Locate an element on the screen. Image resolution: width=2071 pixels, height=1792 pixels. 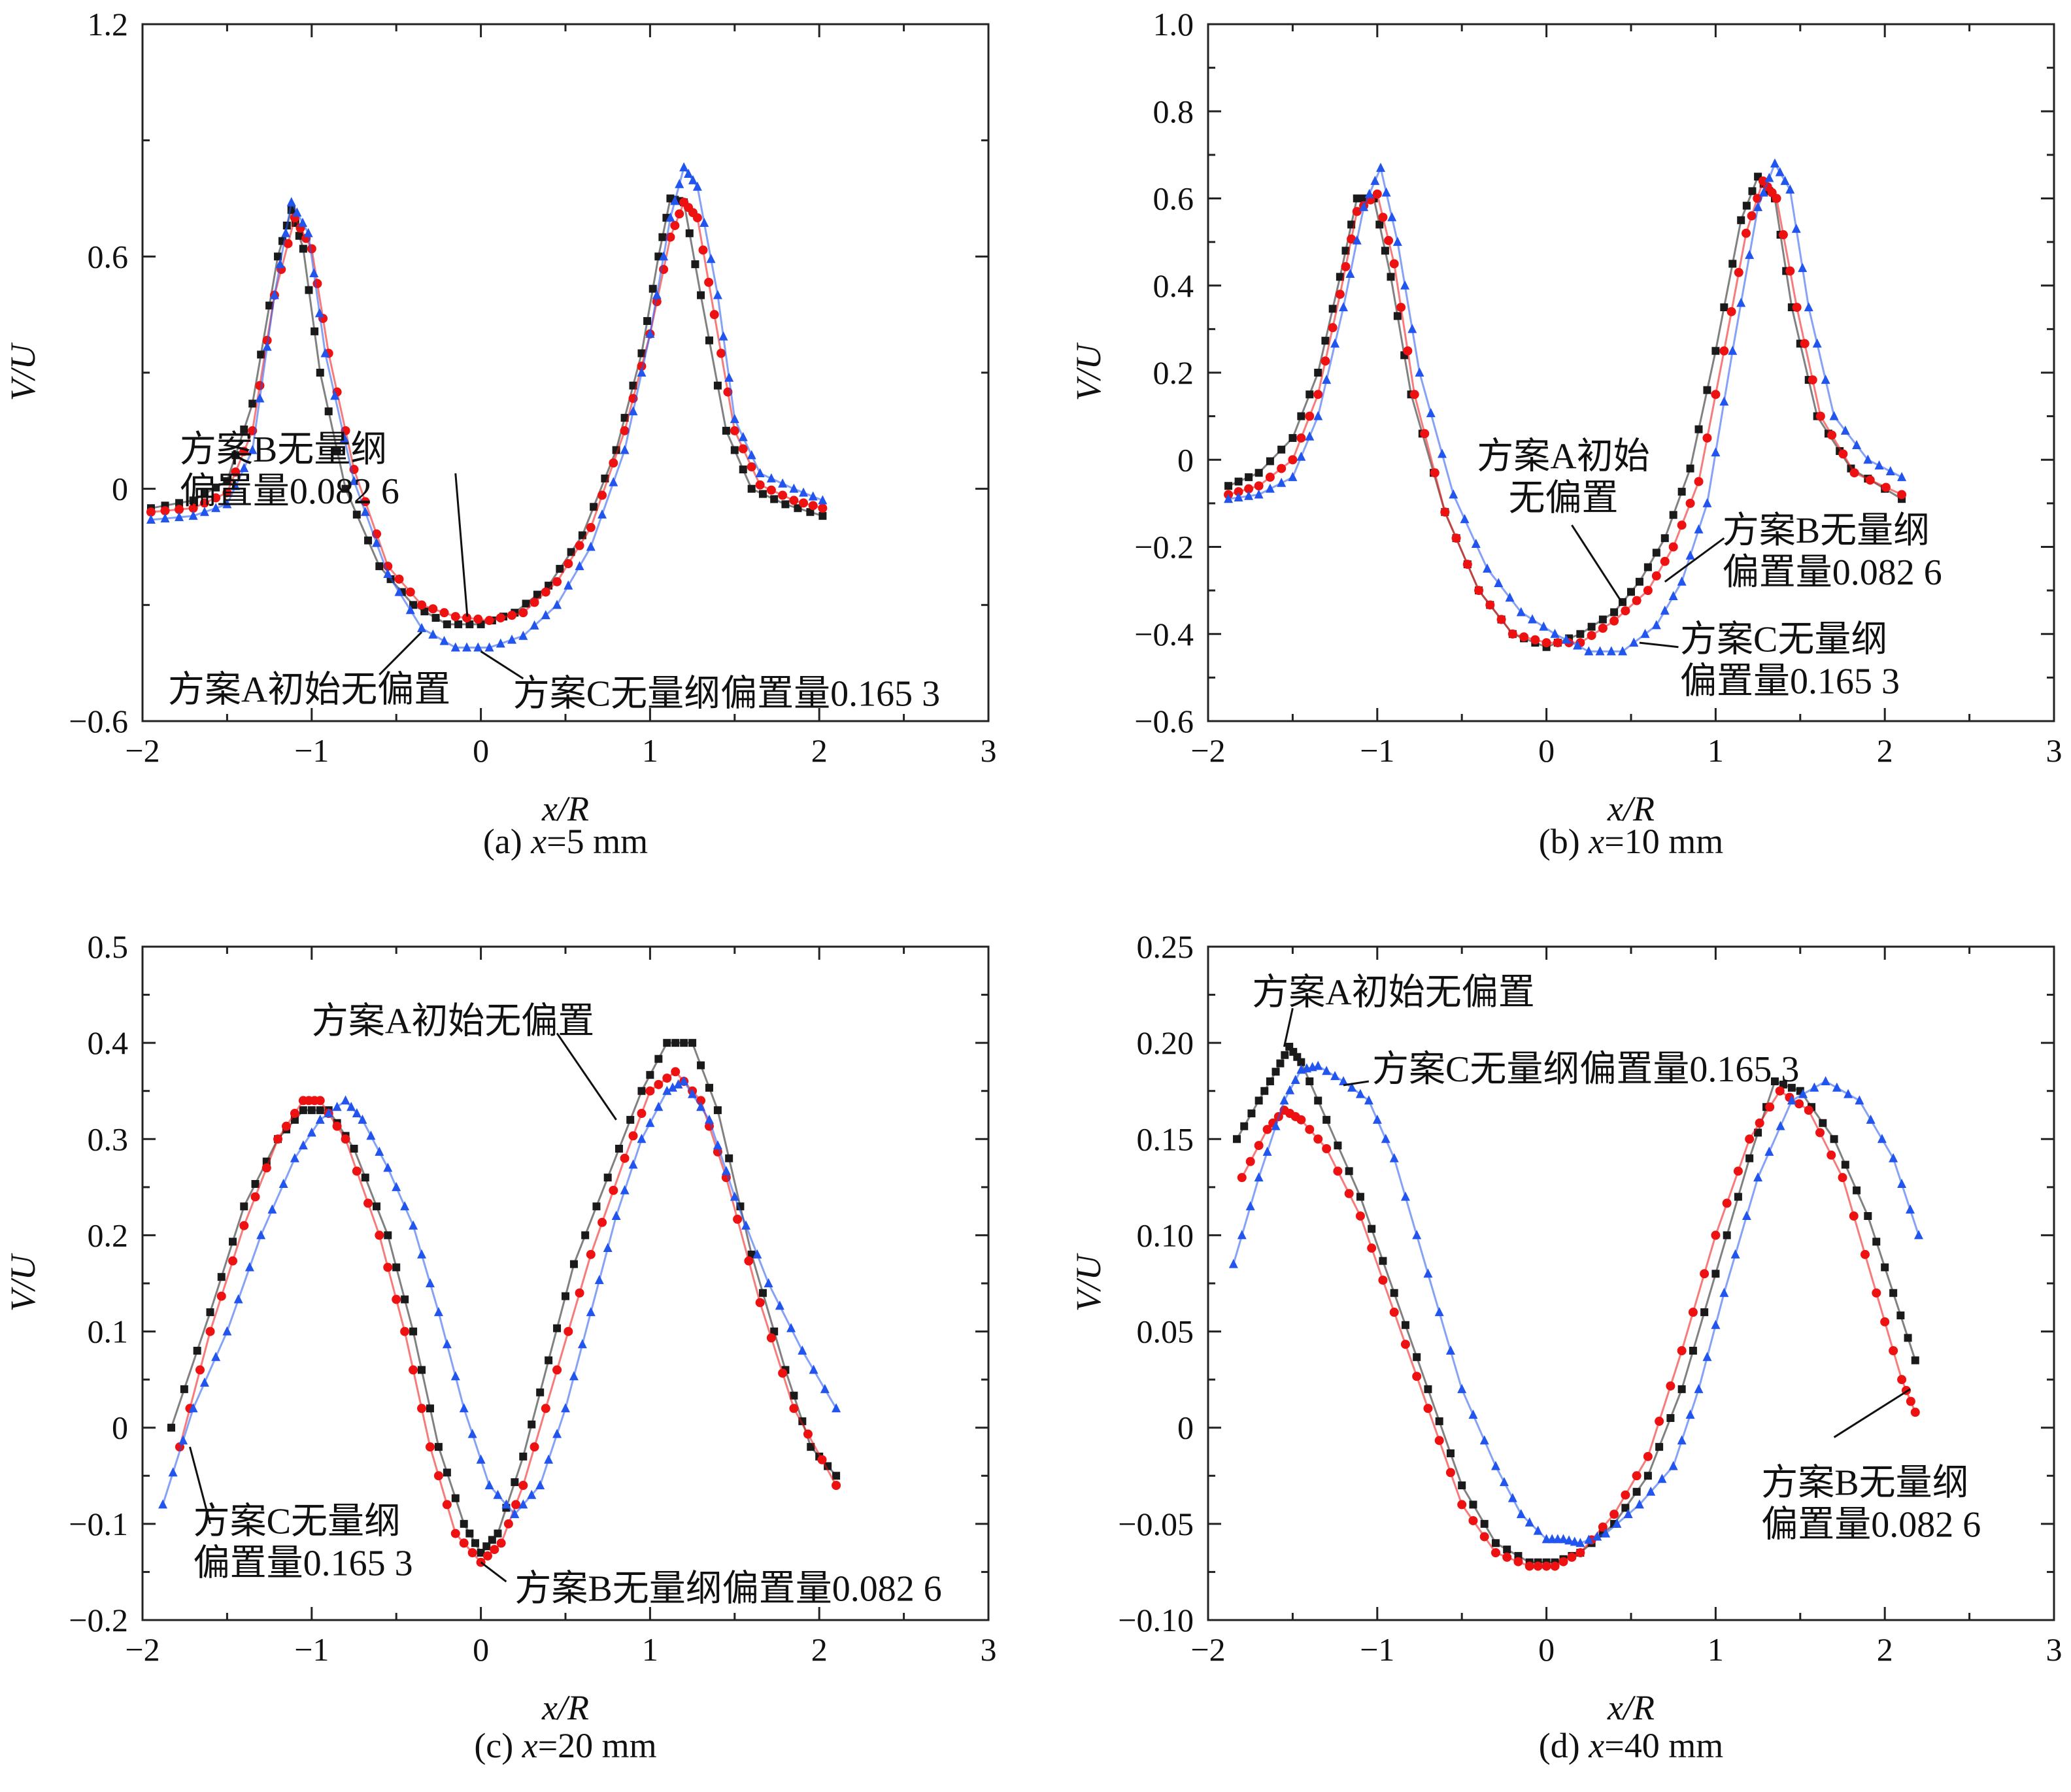
annotation: 方案B无量纲偏置量0.082 6 is located at coordinates (1871, 1467).